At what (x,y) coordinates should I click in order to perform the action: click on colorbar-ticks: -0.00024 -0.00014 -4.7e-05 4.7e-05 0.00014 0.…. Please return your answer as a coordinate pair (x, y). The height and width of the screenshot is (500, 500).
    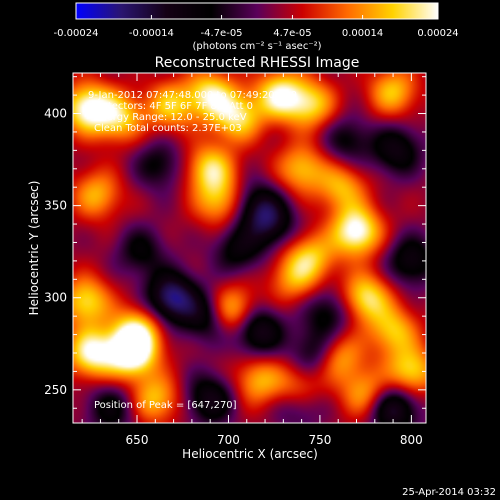
    Looking at the image, I should click on (256, 27).